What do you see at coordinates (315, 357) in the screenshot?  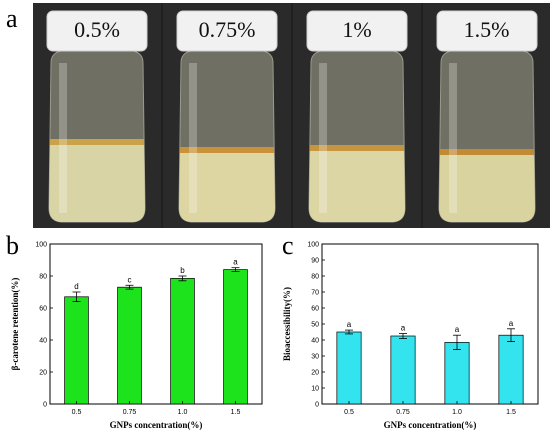 I see `y-tick-label: 30` at bounding box center [315, 357].